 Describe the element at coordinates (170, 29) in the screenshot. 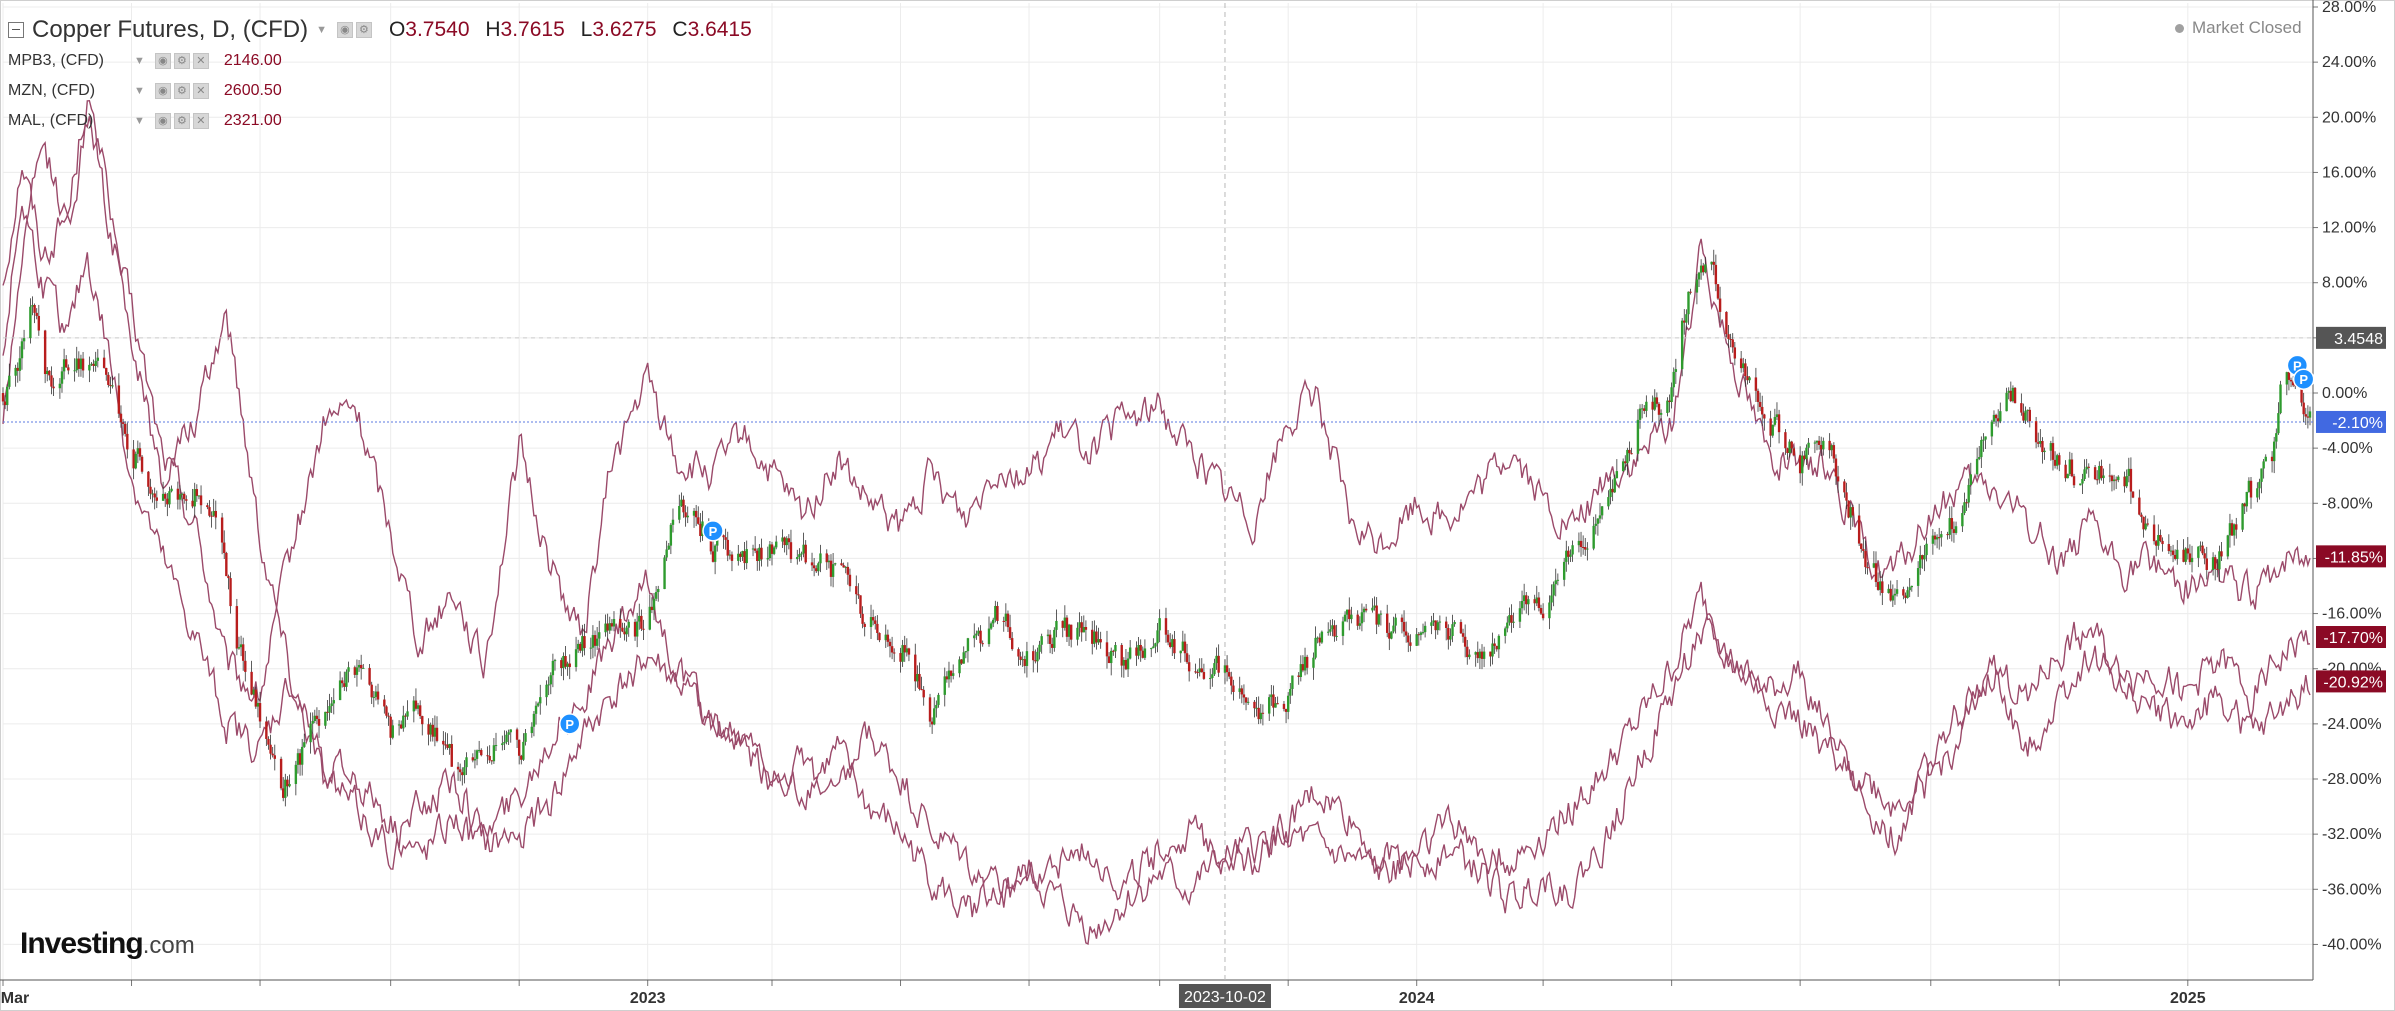

I see `instrument-title: Copper Futures, D, (CFD)` at that location.